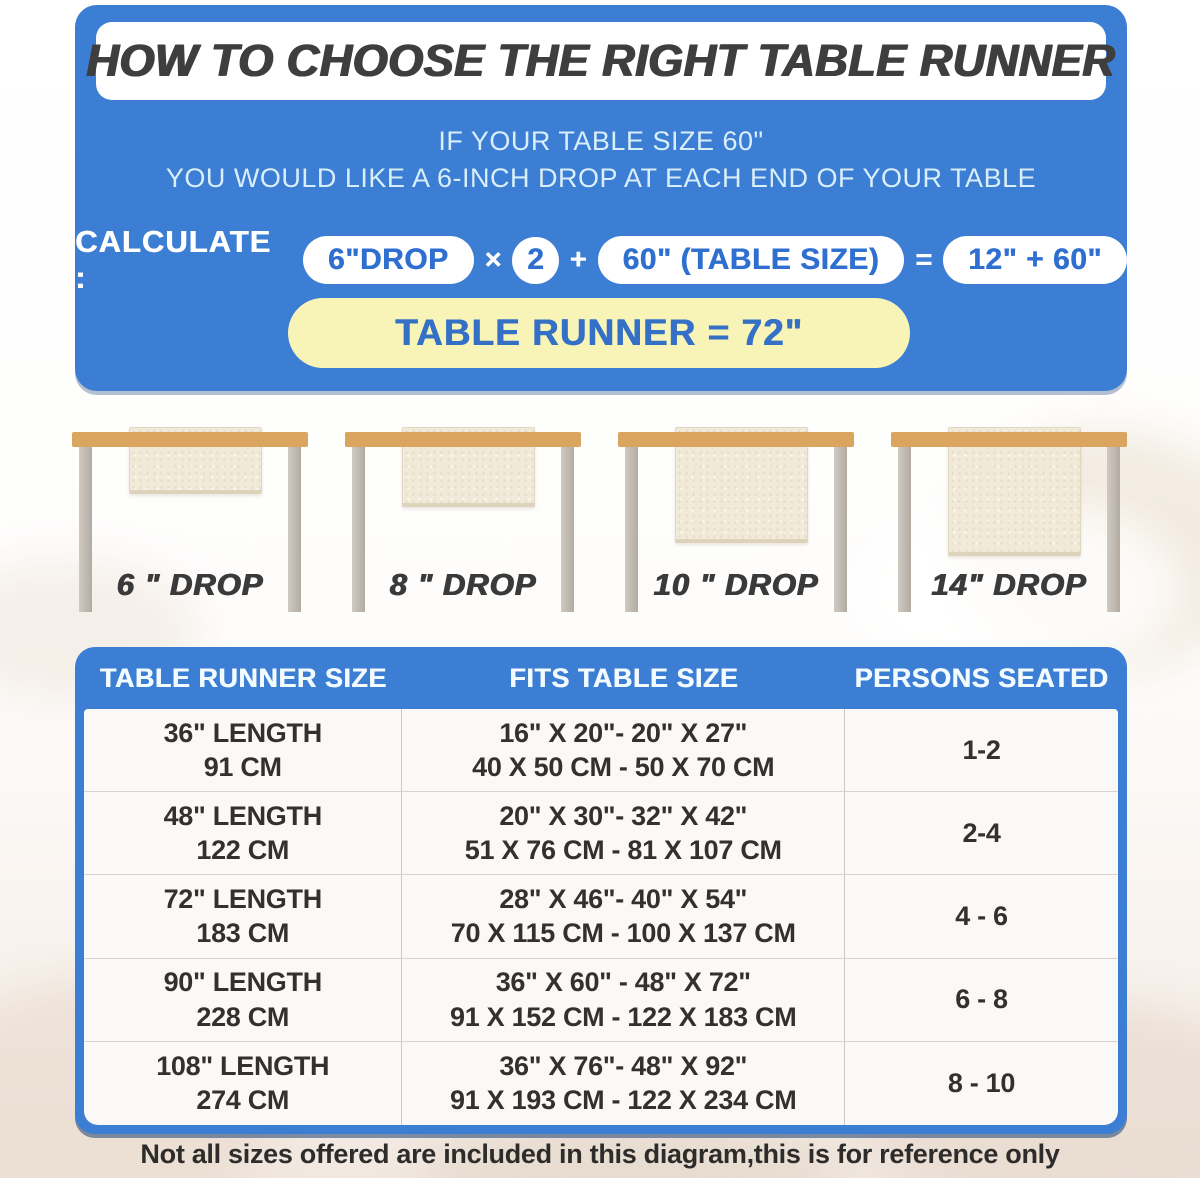 The width and height of the screenshot is (1200, 1178). Describe the element at coordinates (243, 898) in the screenshot. I see `runner-length-inches: 72" LENGTH` at that location.